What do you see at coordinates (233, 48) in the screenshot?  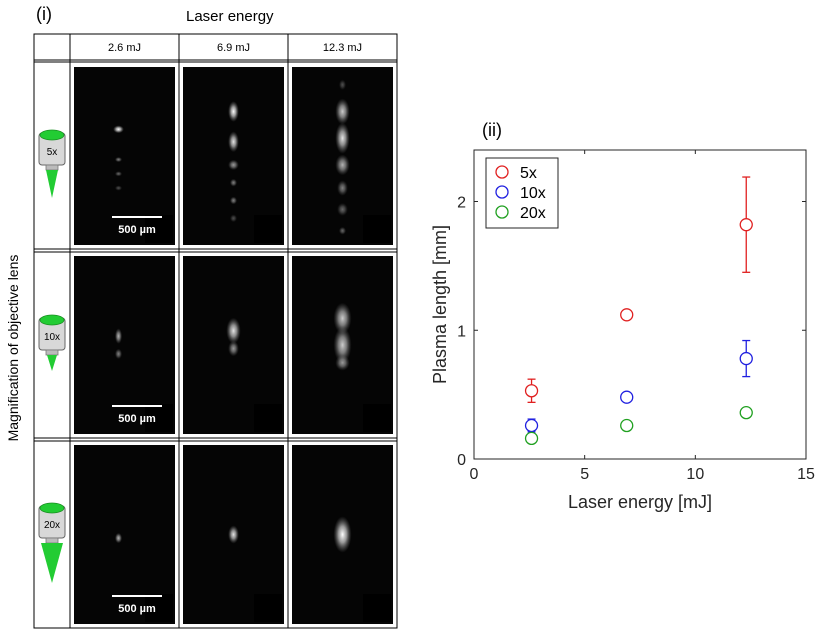 I see `column-header: 6.9 mJ` at bounding box center [233, 48].